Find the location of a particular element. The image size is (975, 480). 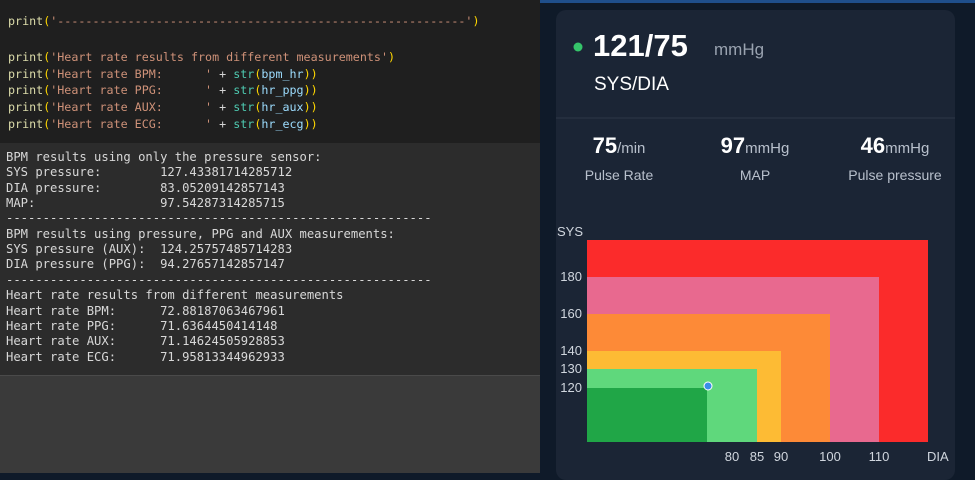

output-line: DIA pressure (PPG): 94.27657142857147 is located at coordinates (145, 264).